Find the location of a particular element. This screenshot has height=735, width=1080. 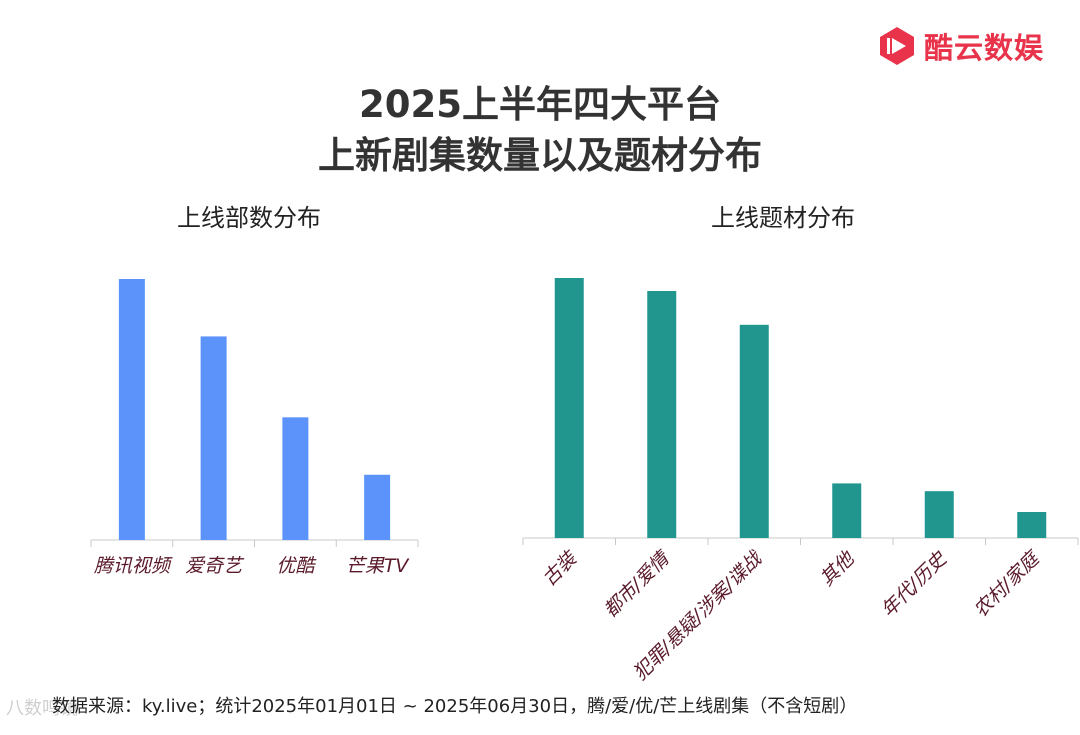

category-label: 优酷 is located at coordinates (296, 566).